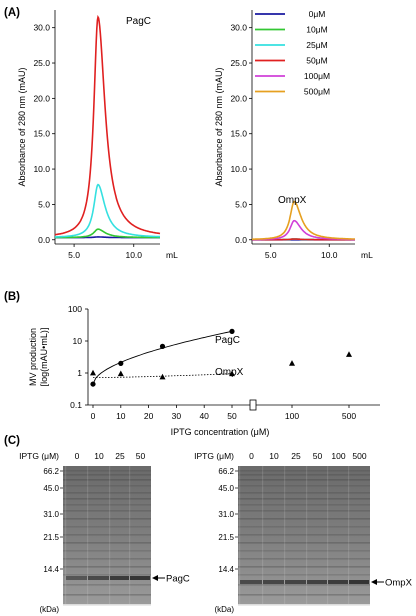  Describe the element at coordinates (33, 357) in the screenshot. I see `y-axis-label: MV production` at that location.